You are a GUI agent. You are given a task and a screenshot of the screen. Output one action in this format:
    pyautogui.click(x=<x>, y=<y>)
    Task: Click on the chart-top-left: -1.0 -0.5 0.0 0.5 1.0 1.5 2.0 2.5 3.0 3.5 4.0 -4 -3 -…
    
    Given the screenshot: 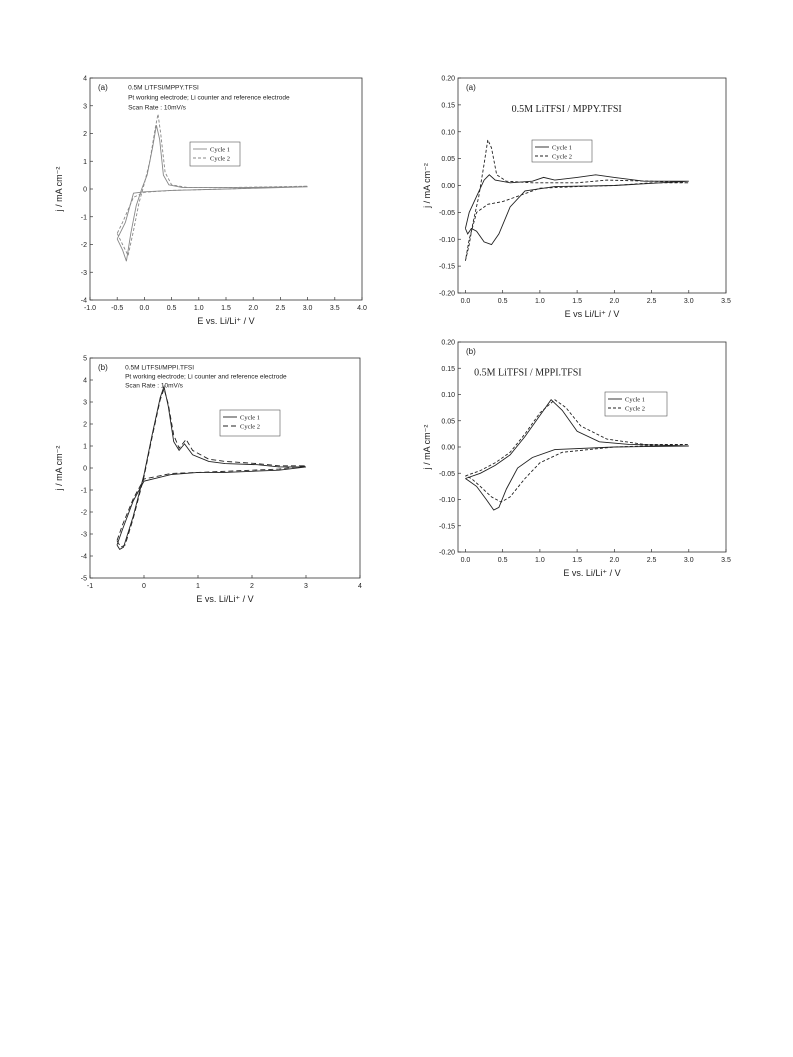 What is the action you would take?
    pyautogui.click(x=210, y=201)
    